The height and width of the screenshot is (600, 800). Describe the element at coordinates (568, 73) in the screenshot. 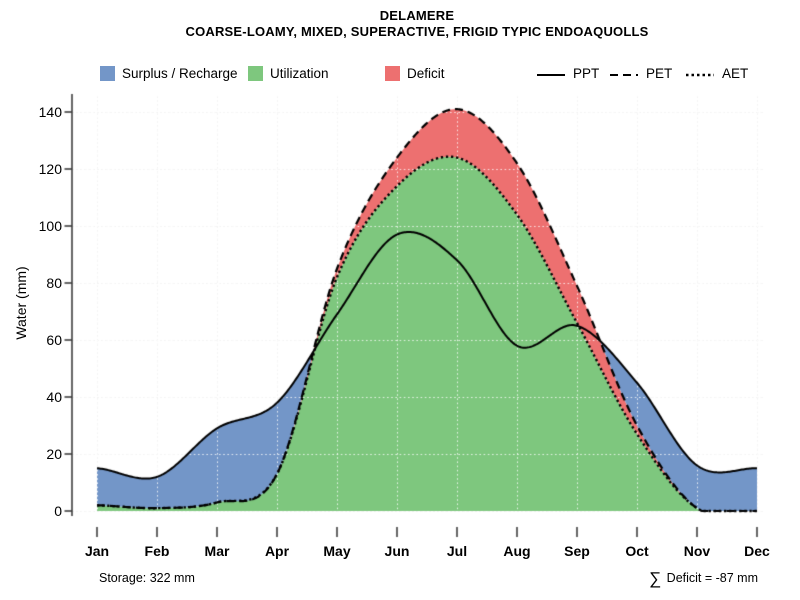

I see `legend-item-ppt: PPT` at that location.